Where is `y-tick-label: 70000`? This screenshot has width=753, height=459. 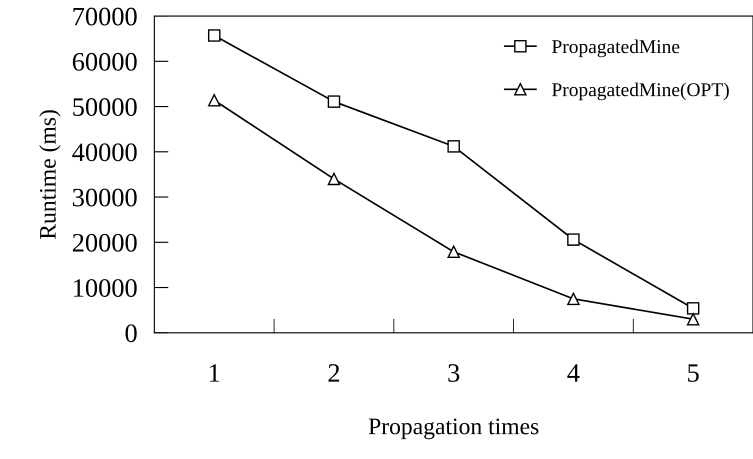
y-tick-label: 70000 is located at coordinates (105, 17).